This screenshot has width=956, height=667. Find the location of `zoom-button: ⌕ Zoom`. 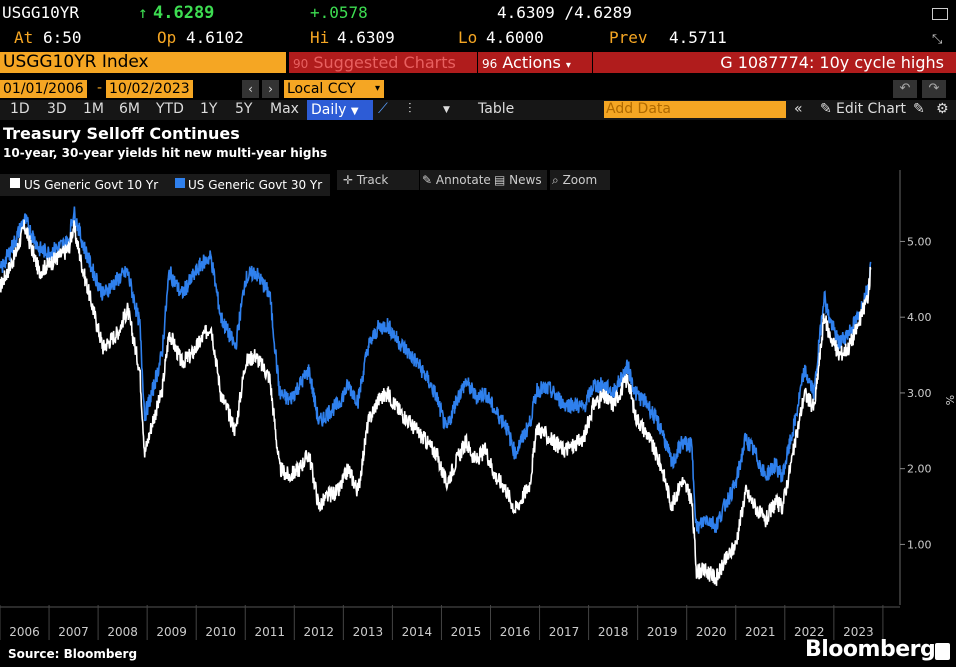

zoom-button: ⌕ Zoom is located at coordinates (580, 180).